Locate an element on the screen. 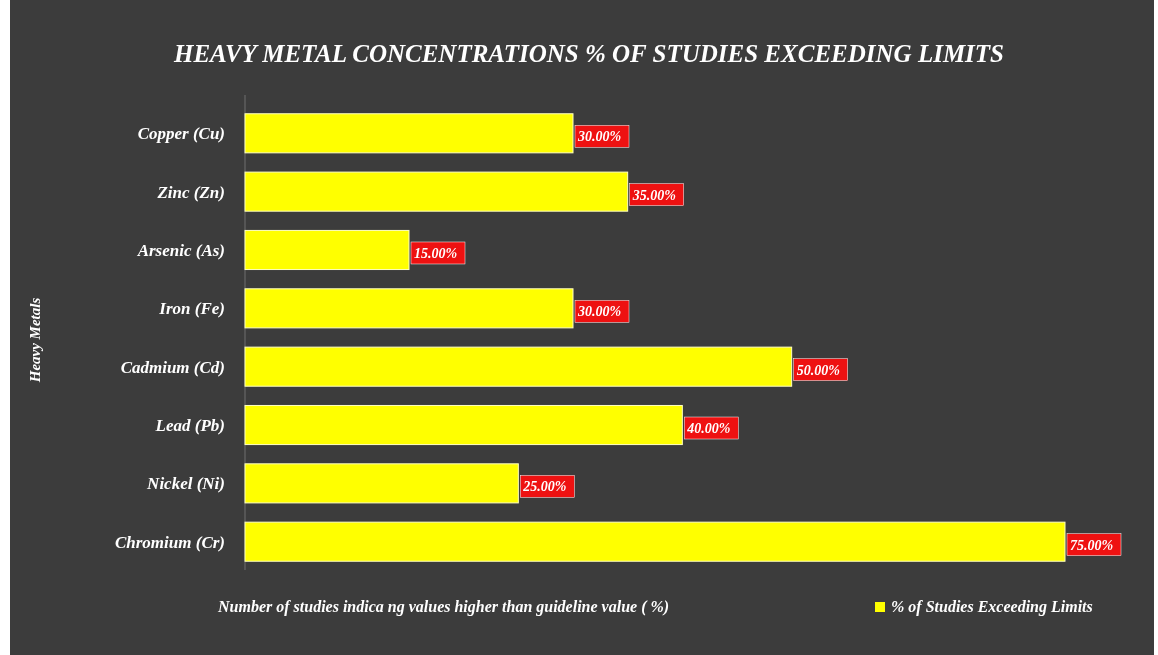  data-label: 75.00% is located at coordinates (1092, 545).